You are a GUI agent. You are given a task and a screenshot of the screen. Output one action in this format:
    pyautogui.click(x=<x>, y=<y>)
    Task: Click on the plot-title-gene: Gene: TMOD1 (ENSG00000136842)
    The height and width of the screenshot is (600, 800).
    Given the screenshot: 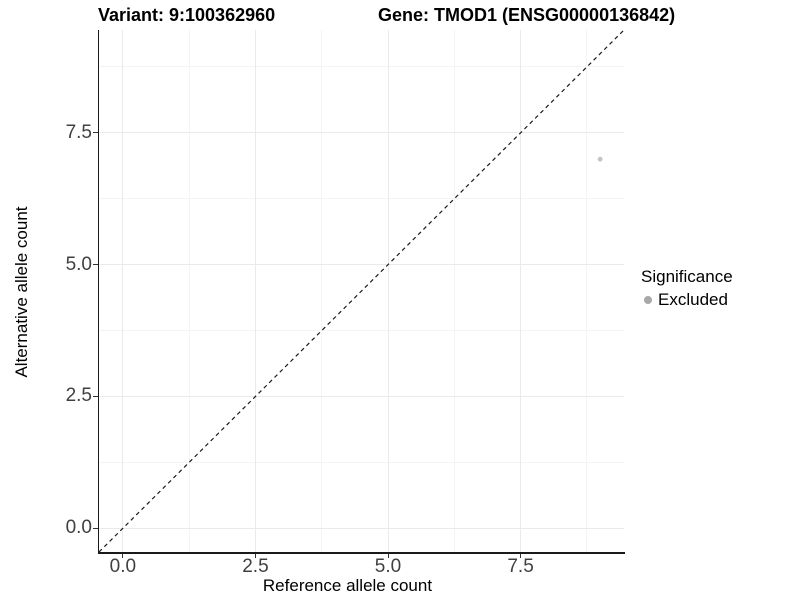 What is the action you would take?
    pyautogui.click(x=527, y=15)
    